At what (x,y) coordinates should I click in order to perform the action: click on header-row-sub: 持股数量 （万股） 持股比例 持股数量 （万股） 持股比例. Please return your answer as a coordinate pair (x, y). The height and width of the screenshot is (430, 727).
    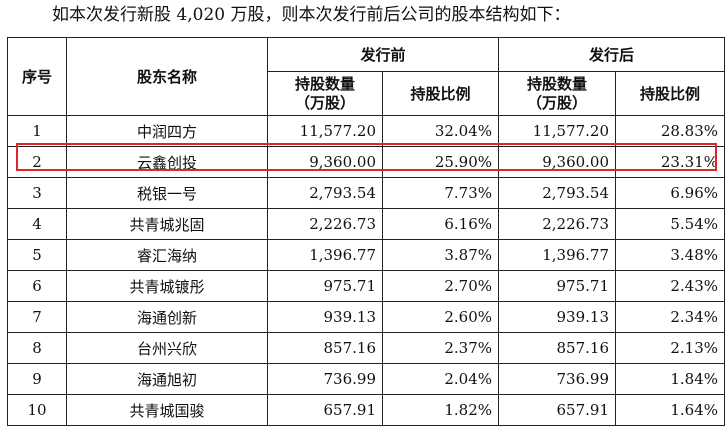
    Looking at the image, I should click on (367, 93).